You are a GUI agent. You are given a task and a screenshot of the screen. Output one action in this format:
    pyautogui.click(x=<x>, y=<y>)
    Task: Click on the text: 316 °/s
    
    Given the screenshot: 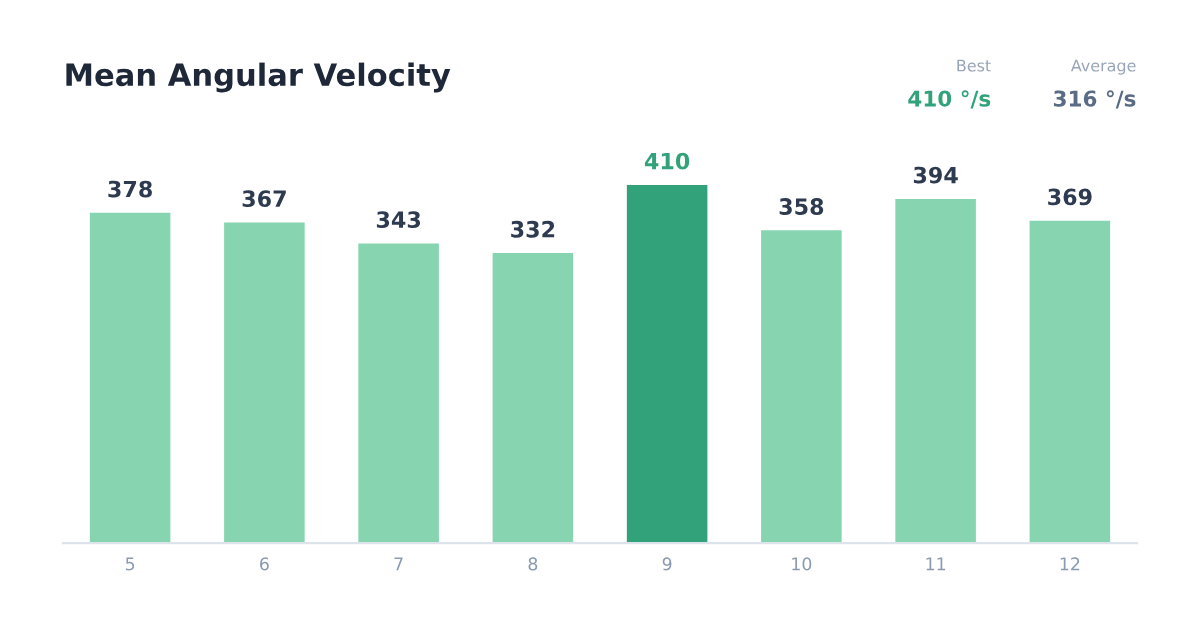 What is the action you would take?
    pyautogui.click(x=1094, y=99)
    